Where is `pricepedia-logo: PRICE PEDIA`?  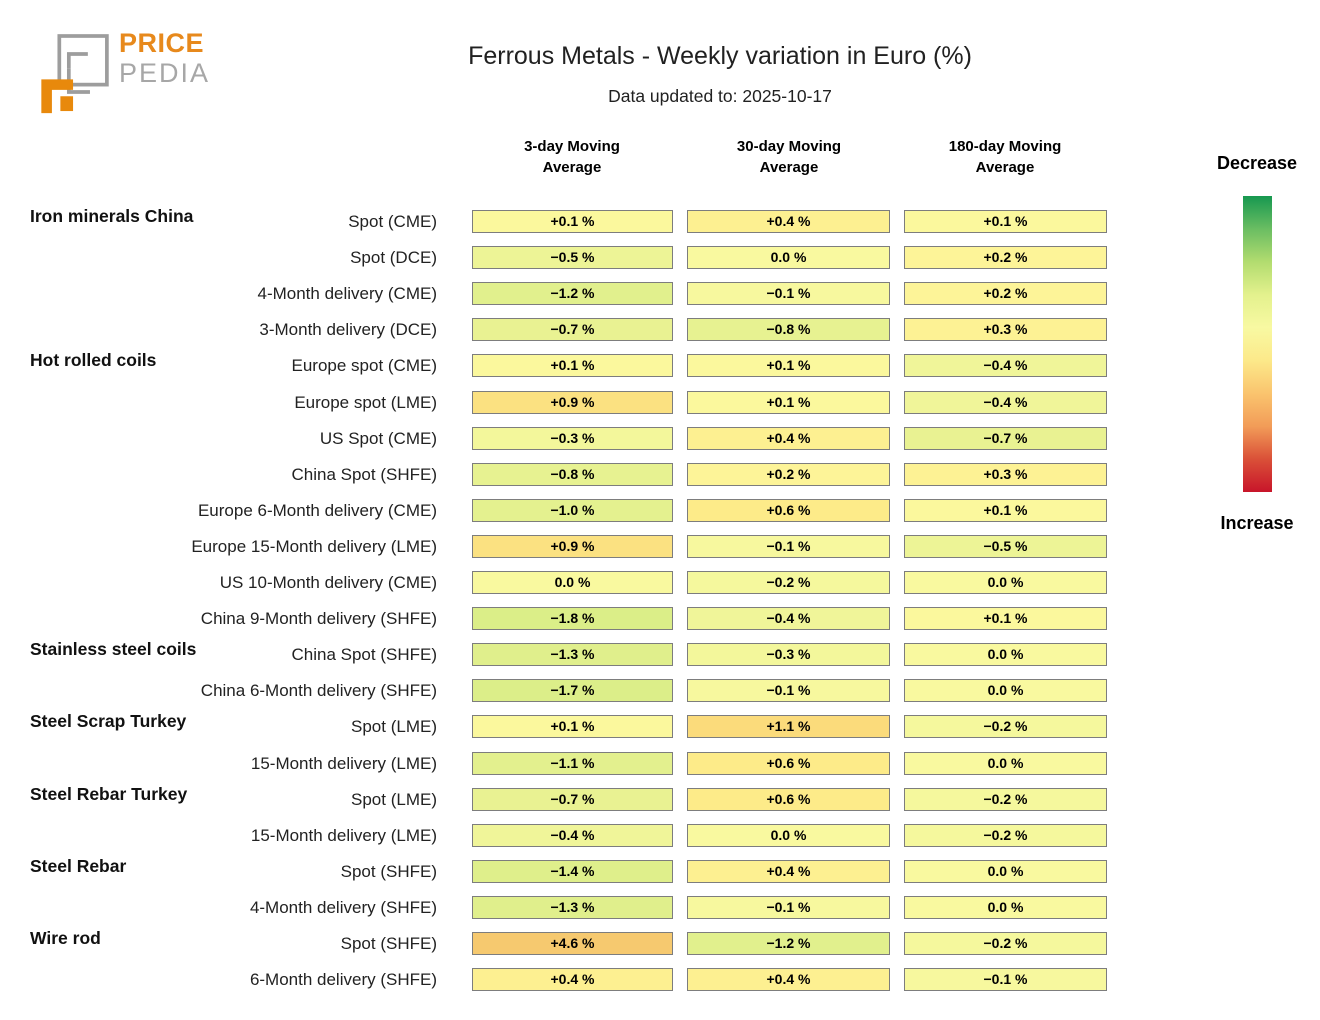
pricepedia-logo: PRICE PEDIA is located at coordinates (122, 73).